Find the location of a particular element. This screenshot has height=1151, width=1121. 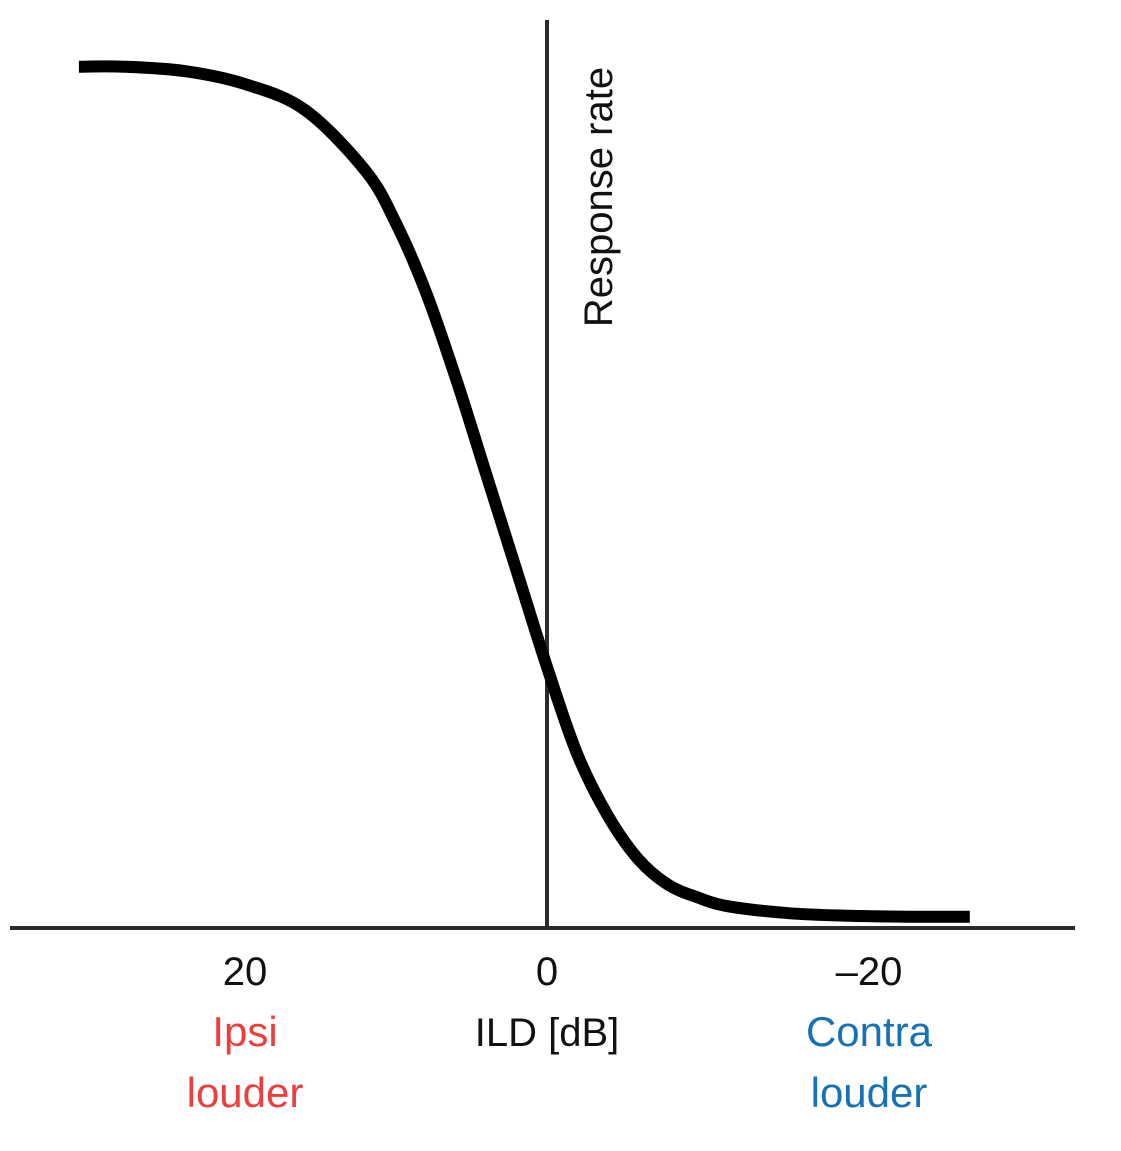

x-tick-label: 20 is located at coordinates (245, 972).